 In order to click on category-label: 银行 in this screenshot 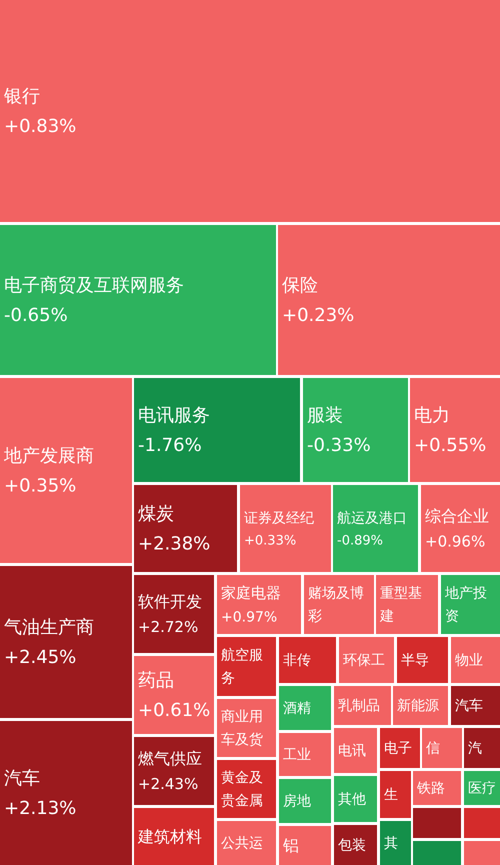, I will do `click(21, 97)`.